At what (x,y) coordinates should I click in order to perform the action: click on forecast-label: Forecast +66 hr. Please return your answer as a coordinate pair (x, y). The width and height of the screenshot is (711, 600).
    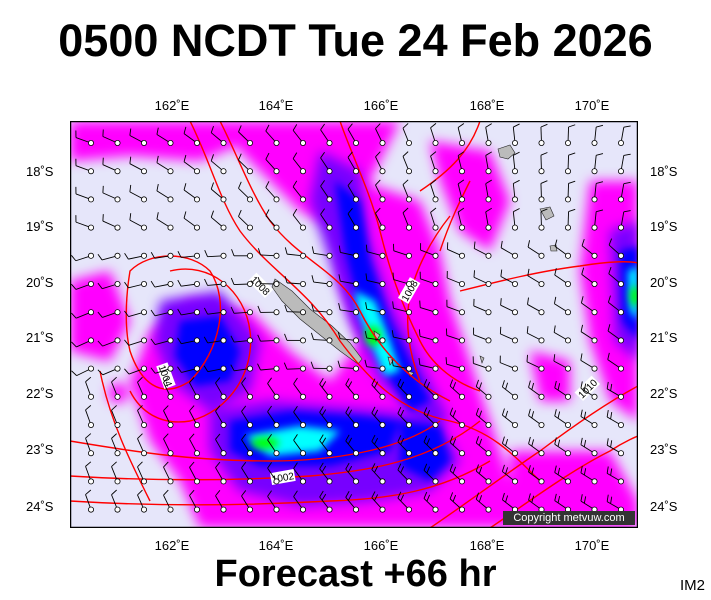
    Looking at the image, I should click on (355, 574).